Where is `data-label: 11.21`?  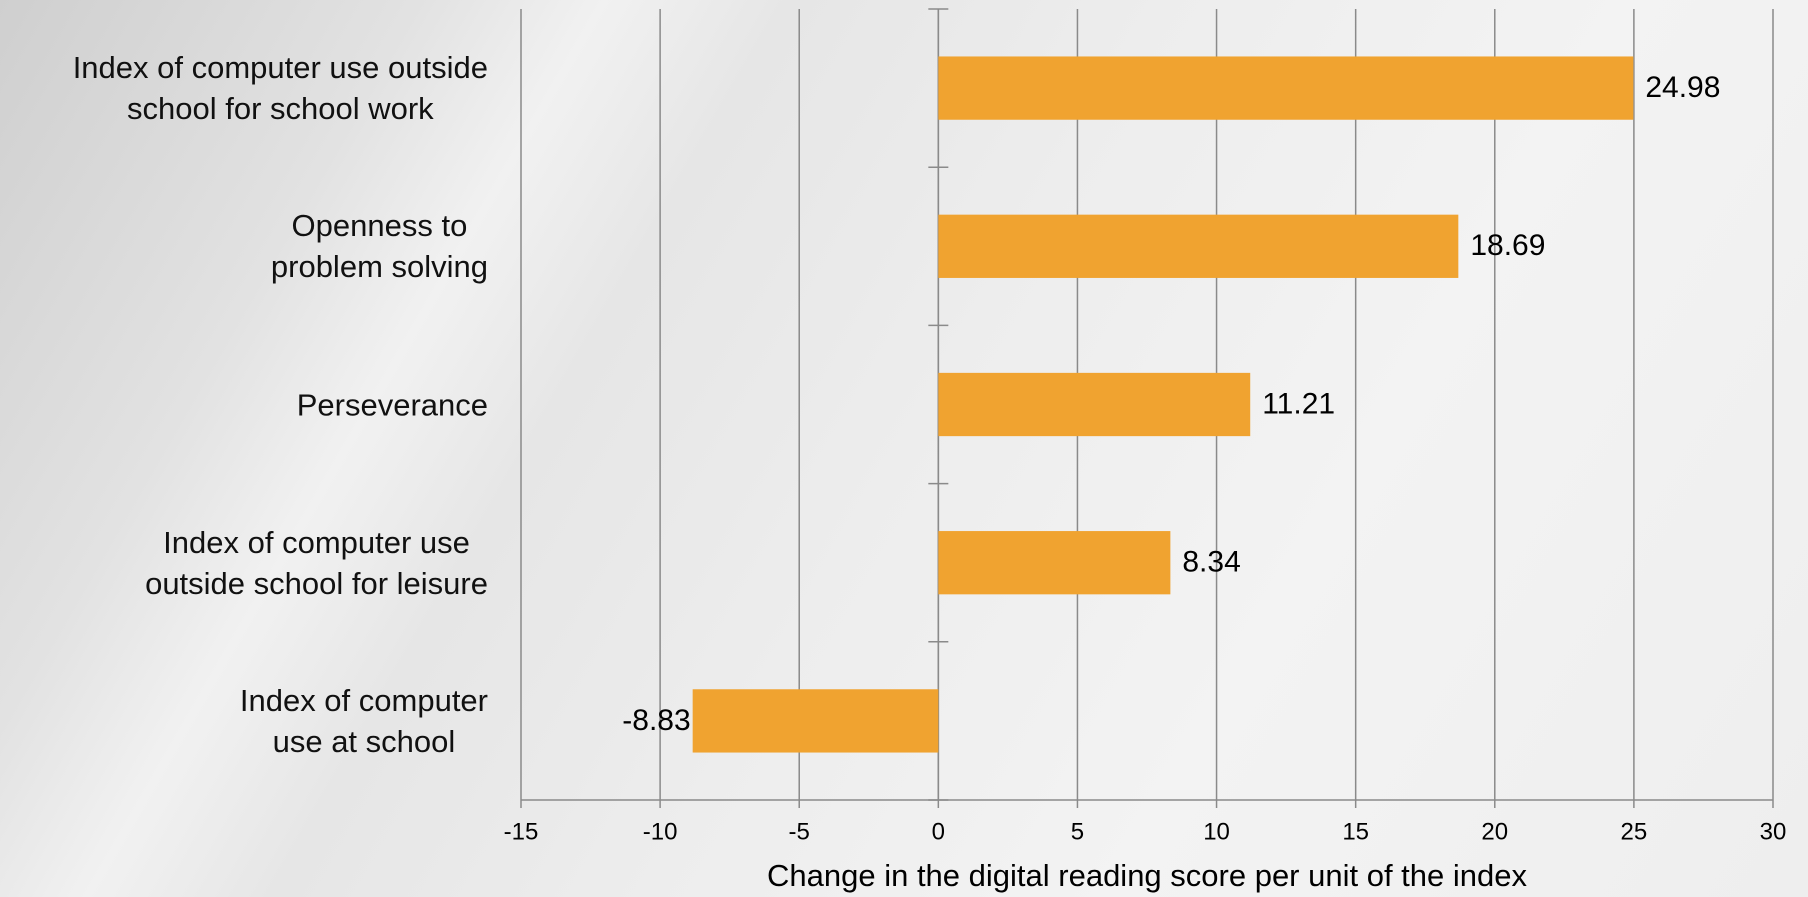
data-label: 11.21 is located at coordinates (1298, 403).